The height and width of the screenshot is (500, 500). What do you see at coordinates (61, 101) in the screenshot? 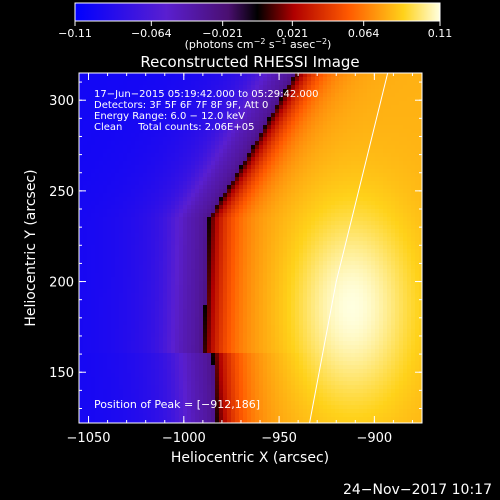
I see `y-tick-label: 300` at bounding box center [61, 101].